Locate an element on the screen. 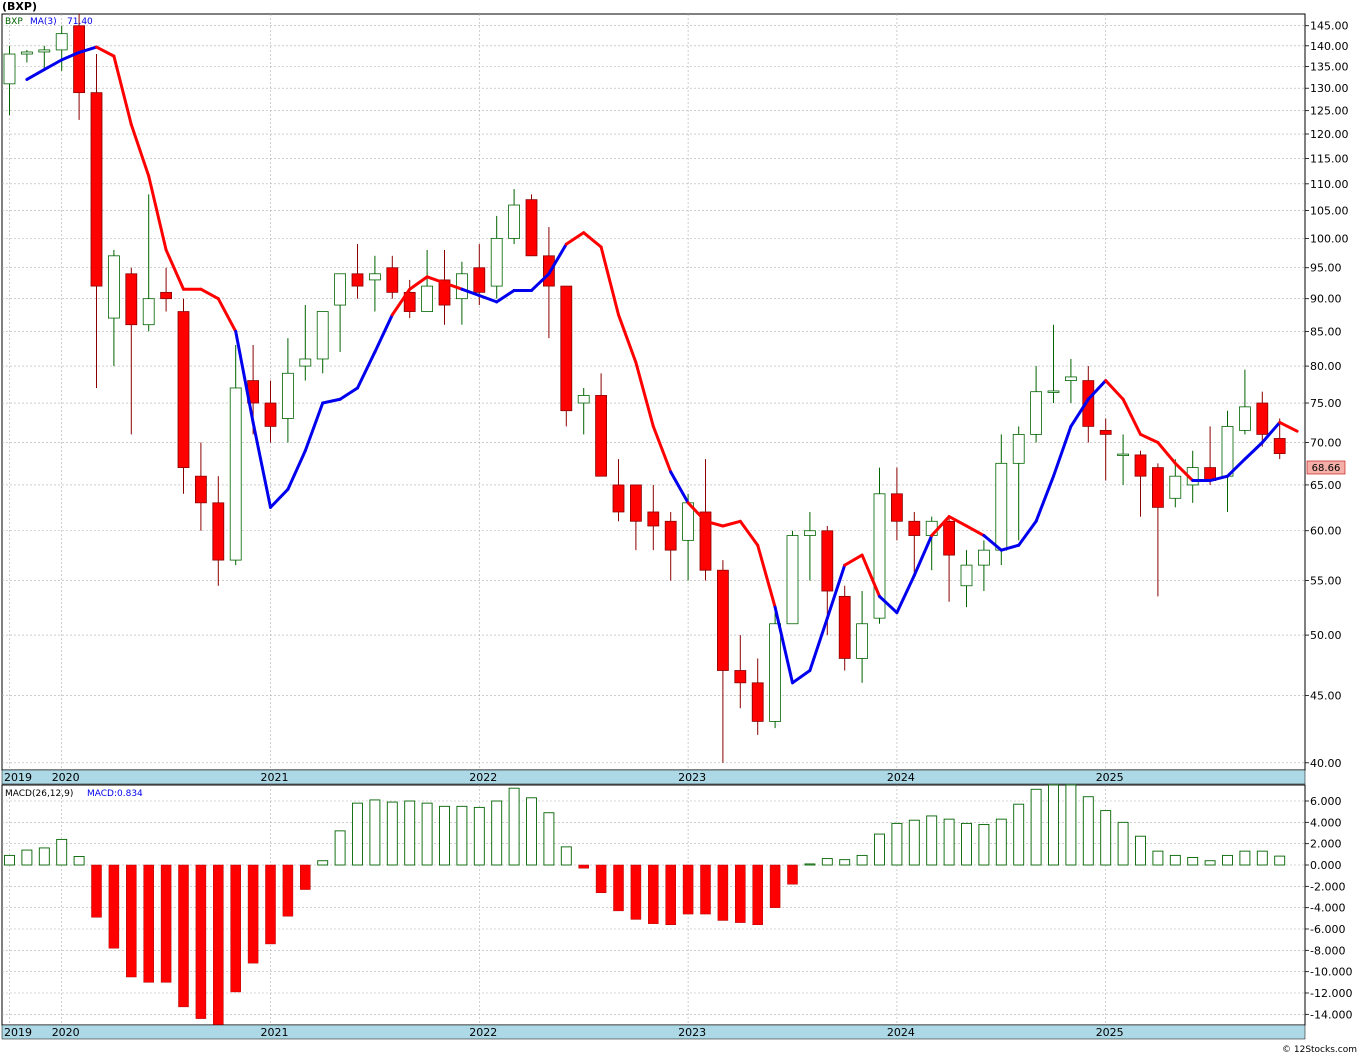 This screenshot has width=1360, height=1056. macd-x-labels: 2019 2020 2021 2022 2023 2024 2025 is located at coordinates (564, 1032).